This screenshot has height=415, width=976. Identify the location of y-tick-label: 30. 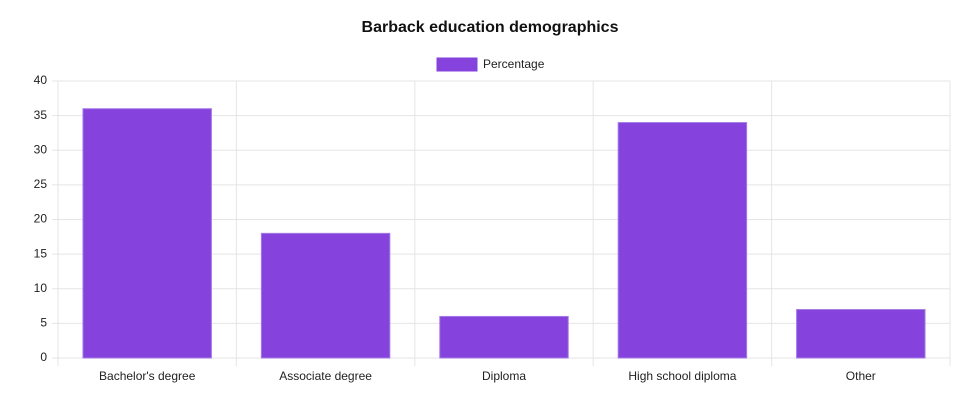
(41, 149).